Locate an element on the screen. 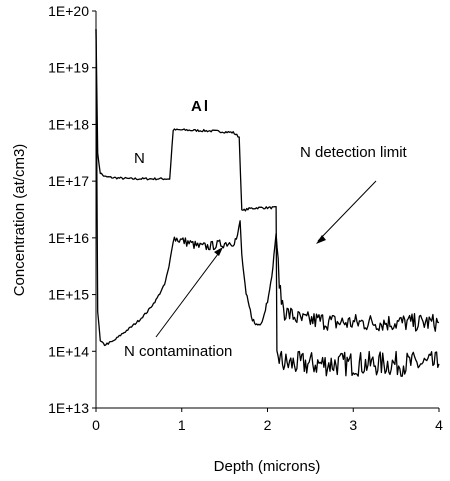 The height and width of the screenshot is (481, 450). y-axis-label: Concentration (at/cm3) is located at coordinates (19, 220).